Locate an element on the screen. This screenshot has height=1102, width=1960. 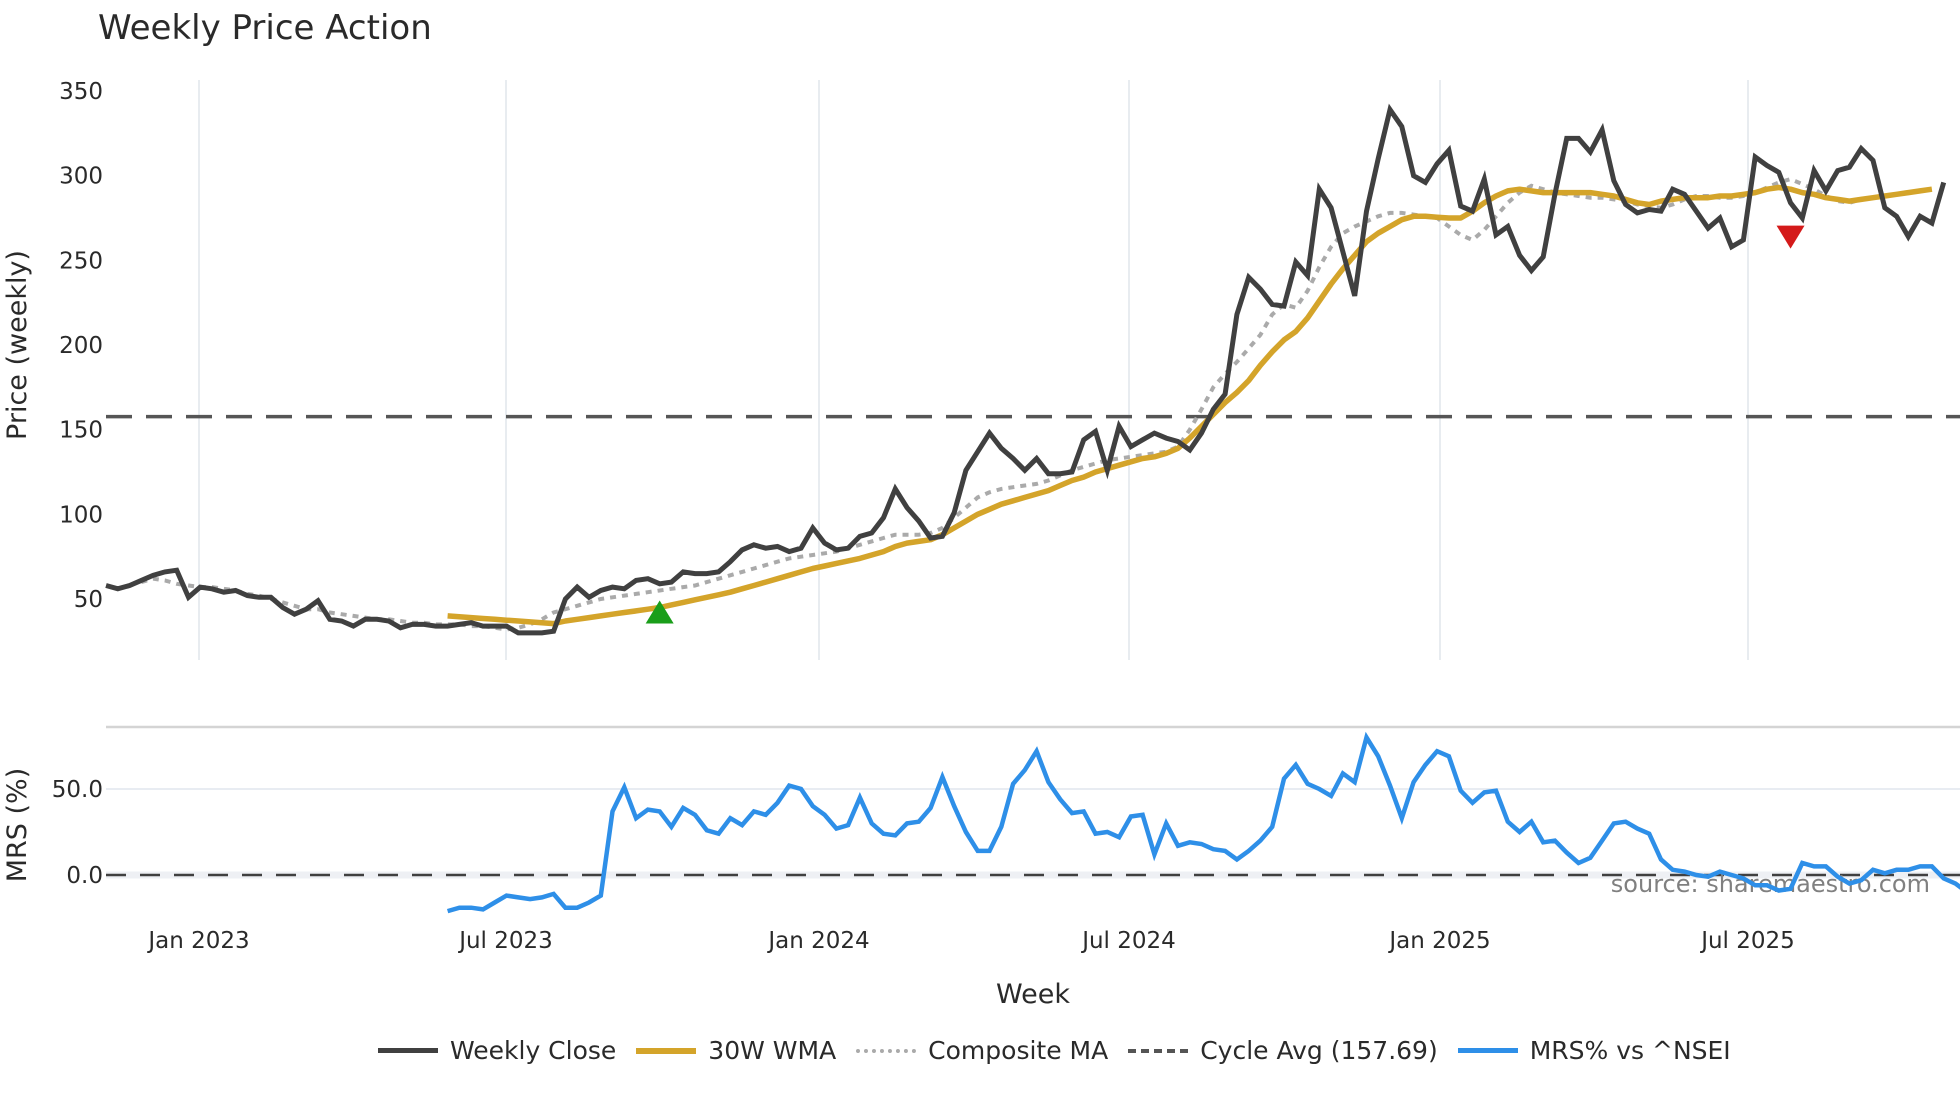
svg-text: Jul 2024 is located at coordinates (1128, 941).